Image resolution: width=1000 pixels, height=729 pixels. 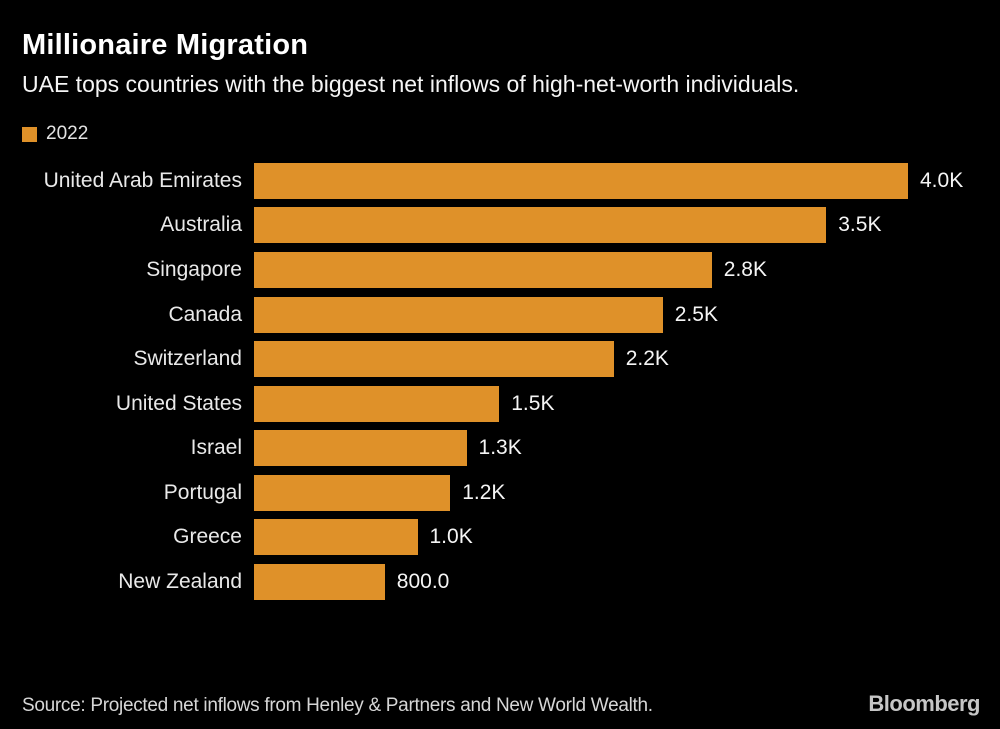 I want to click on category-label: Singapore, so click(x=194, y=269).